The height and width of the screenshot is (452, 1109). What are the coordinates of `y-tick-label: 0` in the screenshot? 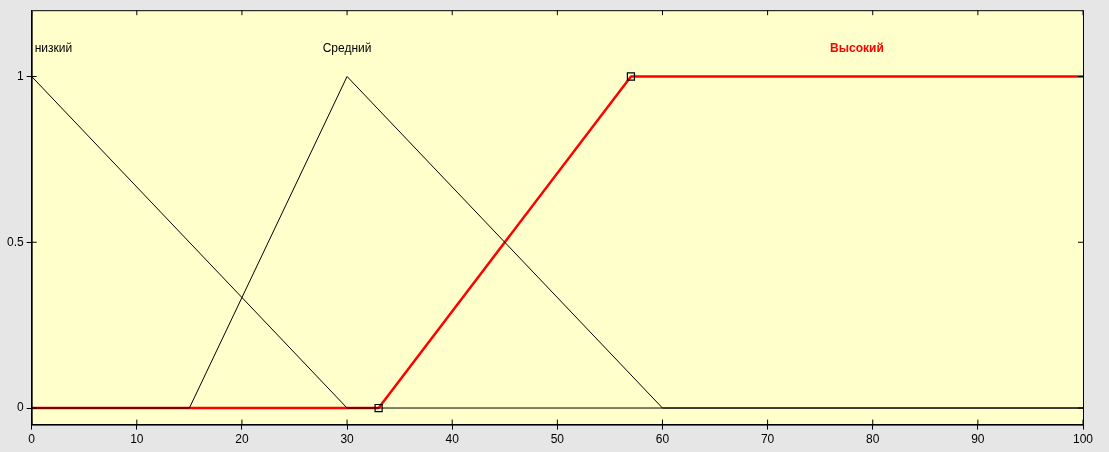 It's located at (20, 407).